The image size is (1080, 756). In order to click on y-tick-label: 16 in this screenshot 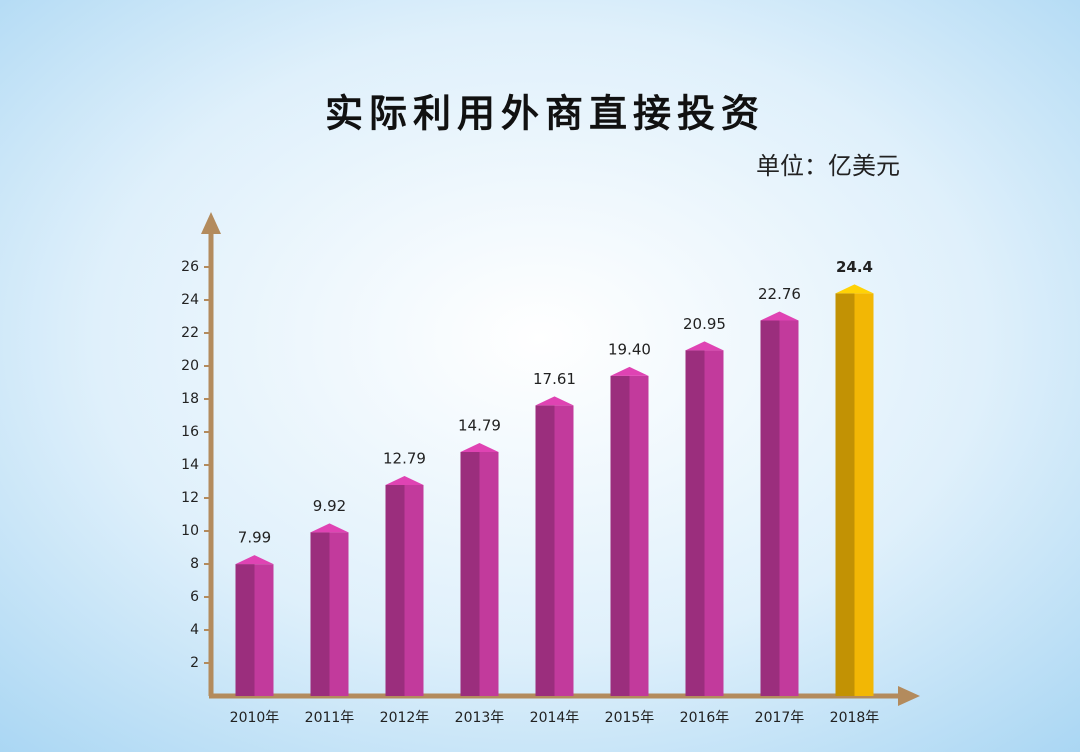, I will do `click(190, 432)`.